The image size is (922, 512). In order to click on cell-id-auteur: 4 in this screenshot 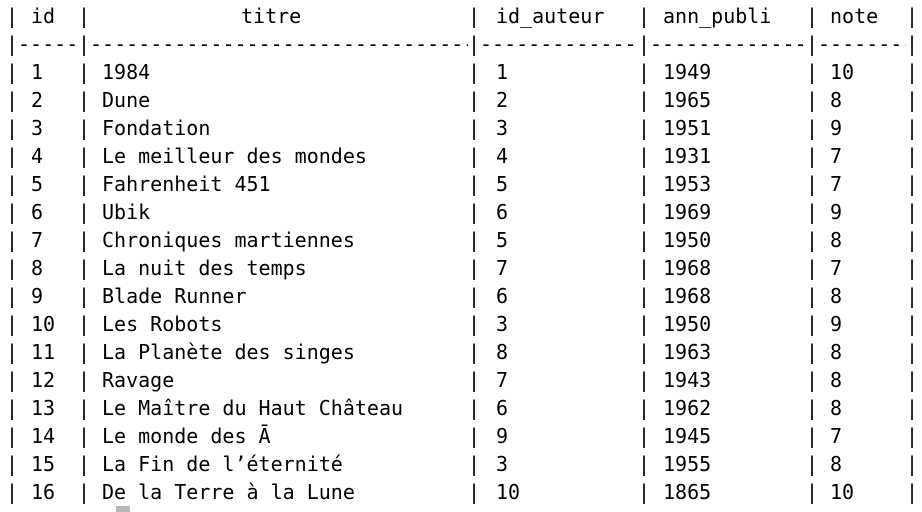, I will do `click(502, 156)`.